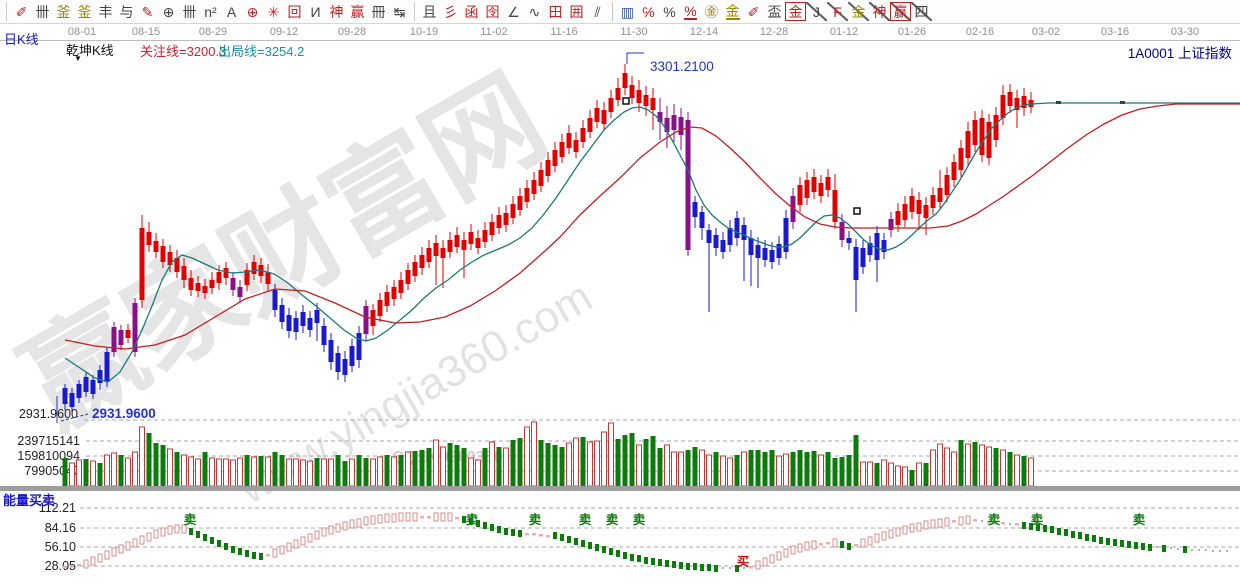 This screenshot has width=1240, height=583. I want to click on date-label: 08-15, so click(146, 32).